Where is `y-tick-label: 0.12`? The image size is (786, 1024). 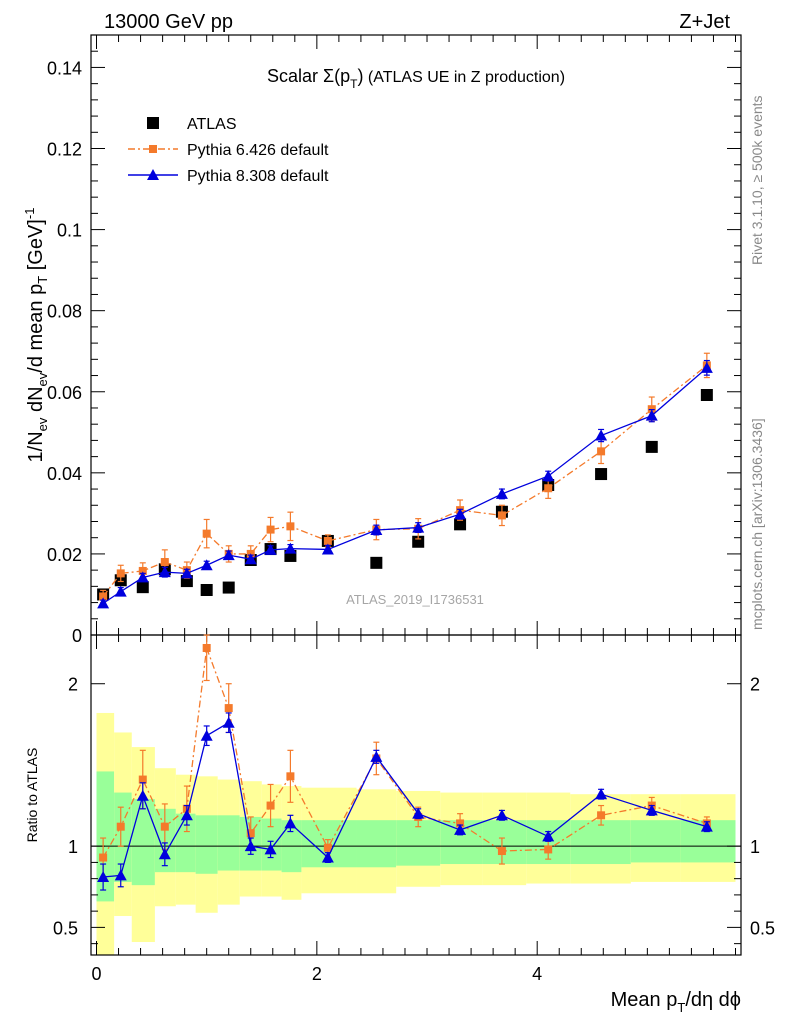
y-tick-label: 0.12 is located at coordinates (64, 150).